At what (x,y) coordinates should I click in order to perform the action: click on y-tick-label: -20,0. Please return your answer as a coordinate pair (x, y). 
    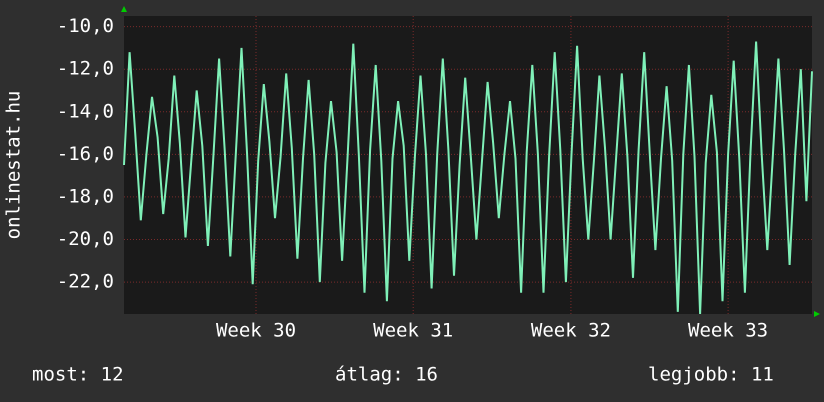
    Looking at the image, I should click on (85, 239).